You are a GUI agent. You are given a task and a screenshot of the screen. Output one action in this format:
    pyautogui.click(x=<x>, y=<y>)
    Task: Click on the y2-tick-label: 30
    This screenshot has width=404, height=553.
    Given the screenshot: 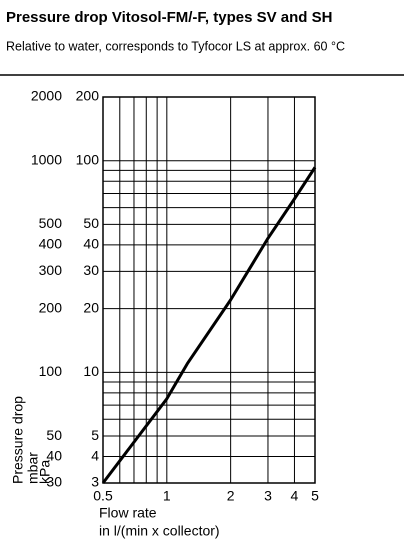 What is the action you would take?
    pyautogui.click(x=54, y=482)
    